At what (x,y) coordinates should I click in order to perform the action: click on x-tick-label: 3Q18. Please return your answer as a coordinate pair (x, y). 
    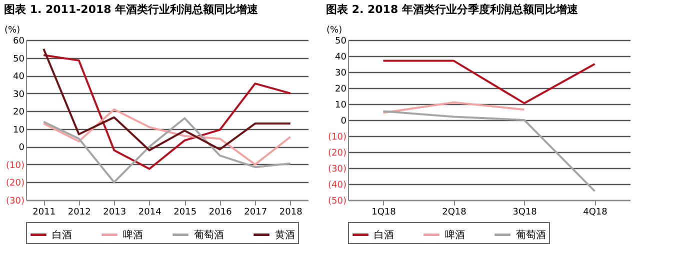
    Looking at the image, I should click on (525, 213).